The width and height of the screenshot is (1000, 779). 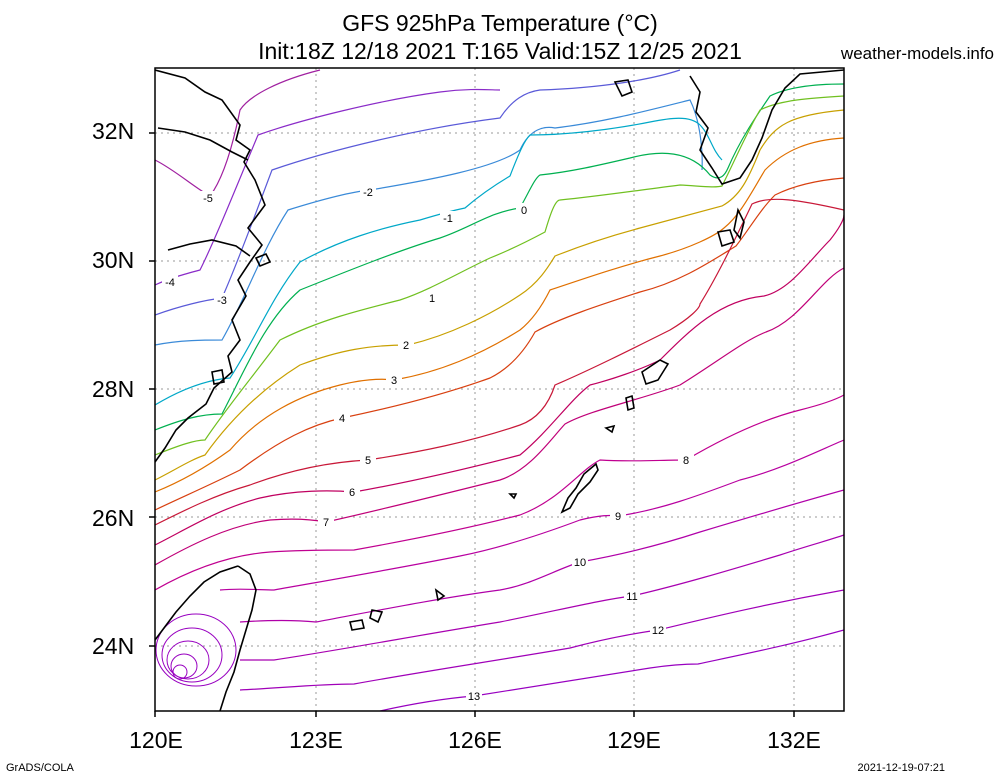 I want to click on isotherm-label: -3, so click(x=222, y=301).